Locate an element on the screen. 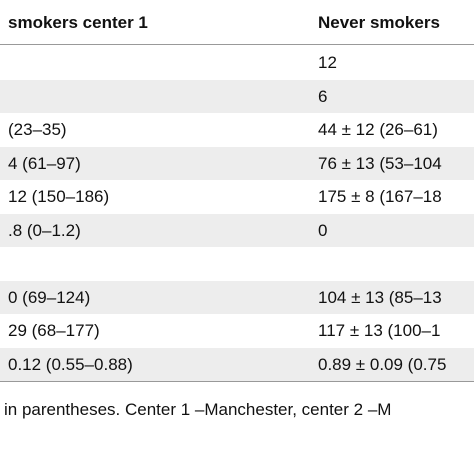 This screenshot has width=474, height=474. table-cell: 12 is located at coordinates (327, 62).